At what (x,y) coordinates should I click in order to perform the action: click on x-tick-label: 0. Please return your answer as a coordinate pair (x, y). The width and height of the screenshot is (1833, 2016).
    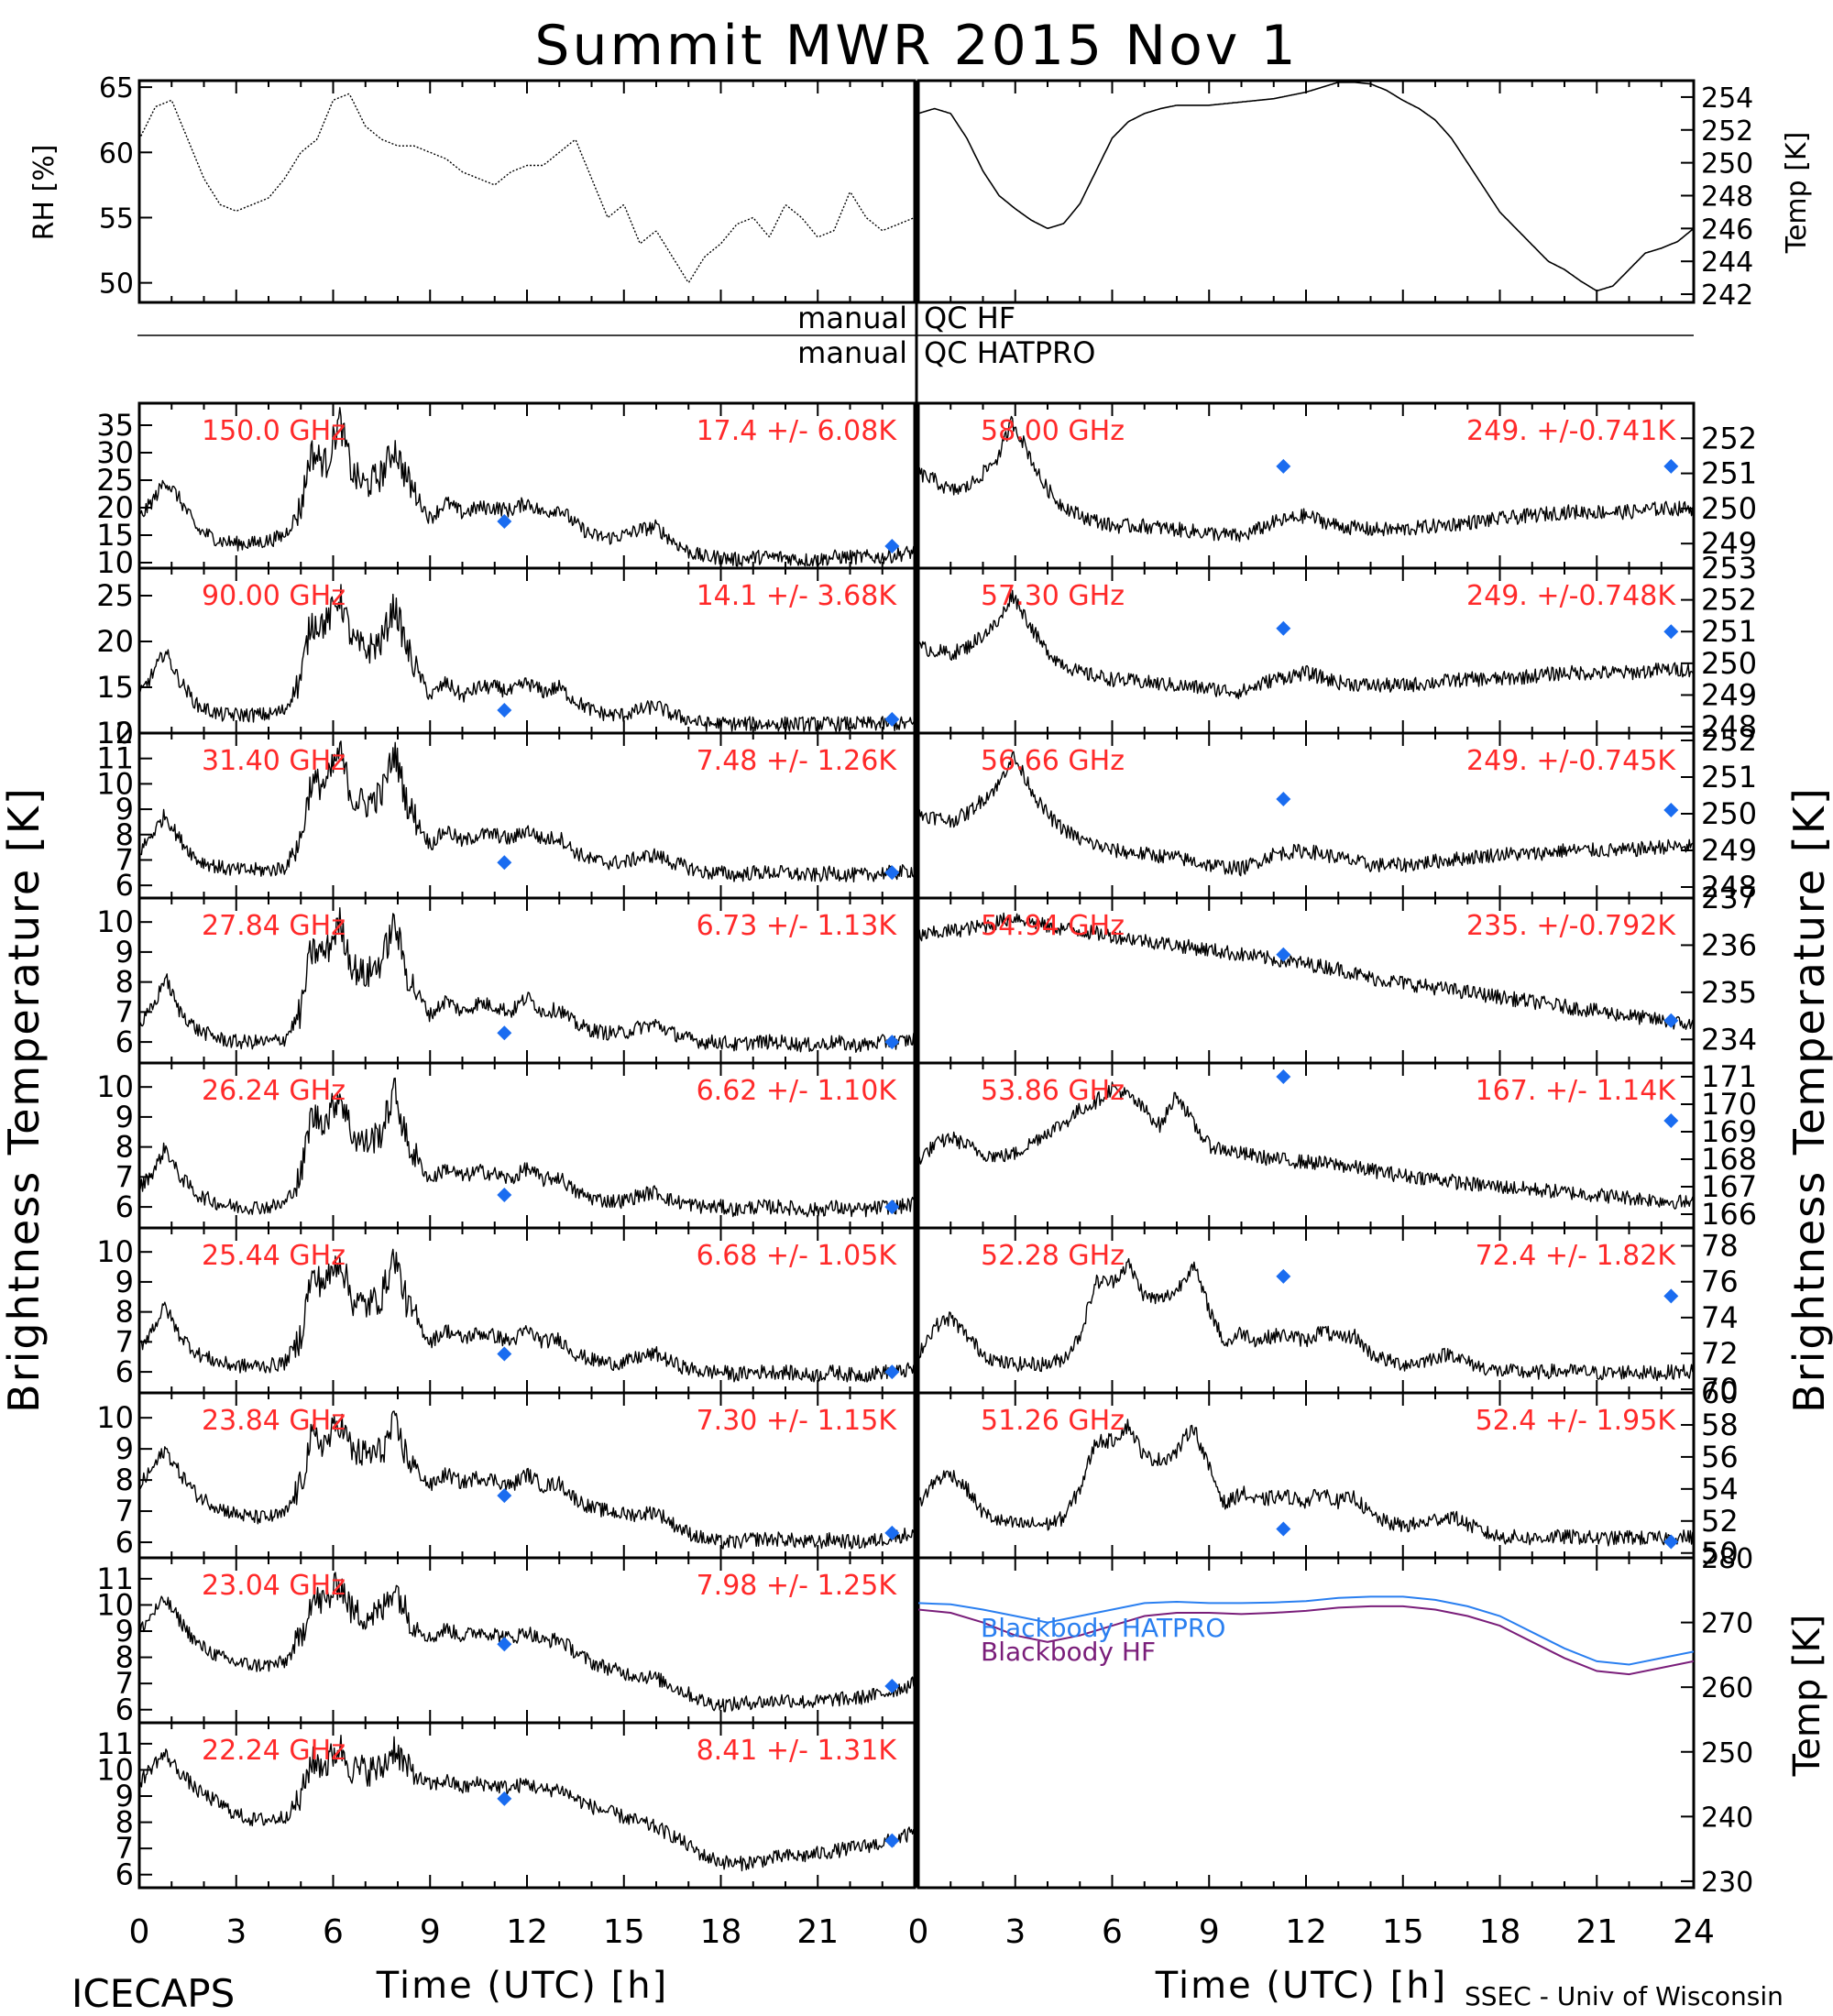
    Looking at the image, I should click on (918, 1932).